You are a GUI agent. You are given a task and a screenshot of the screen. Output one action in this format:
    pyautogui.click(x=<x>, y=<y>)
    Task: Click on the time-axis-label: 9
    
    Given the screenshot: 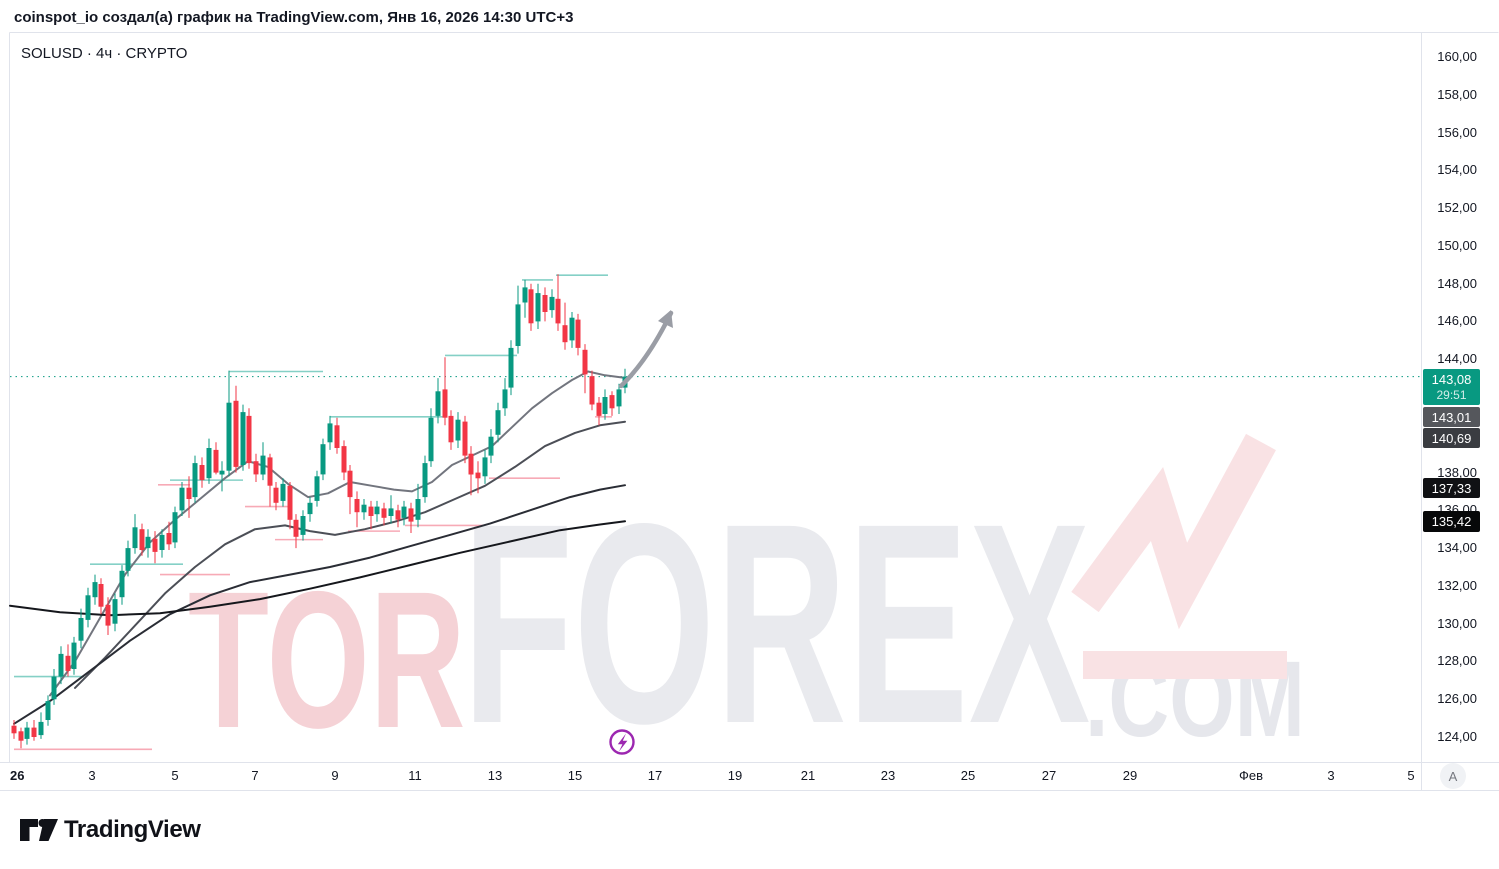 What is the action you would take?
    pyautogui.click(x=335, y=775)
    